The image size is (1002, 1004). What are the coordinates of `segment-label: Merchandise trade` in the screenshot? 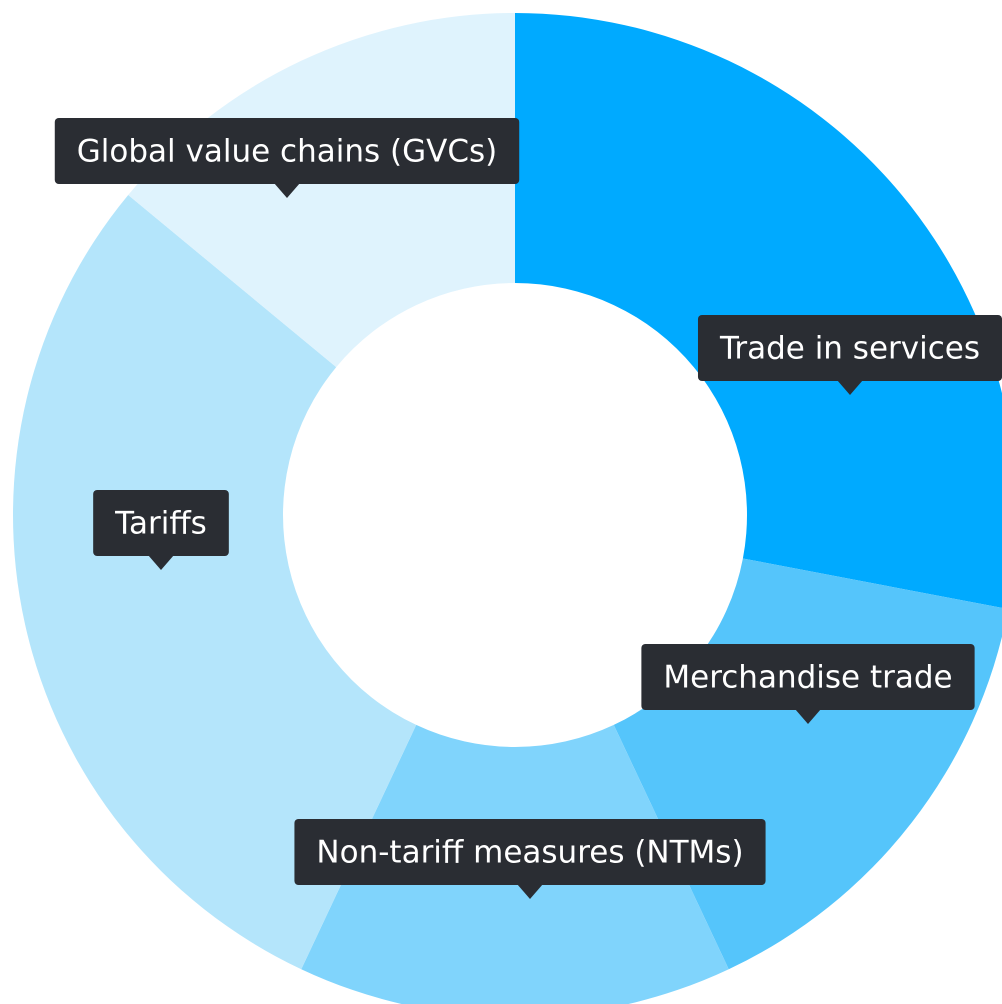 It's located at (808, 684).